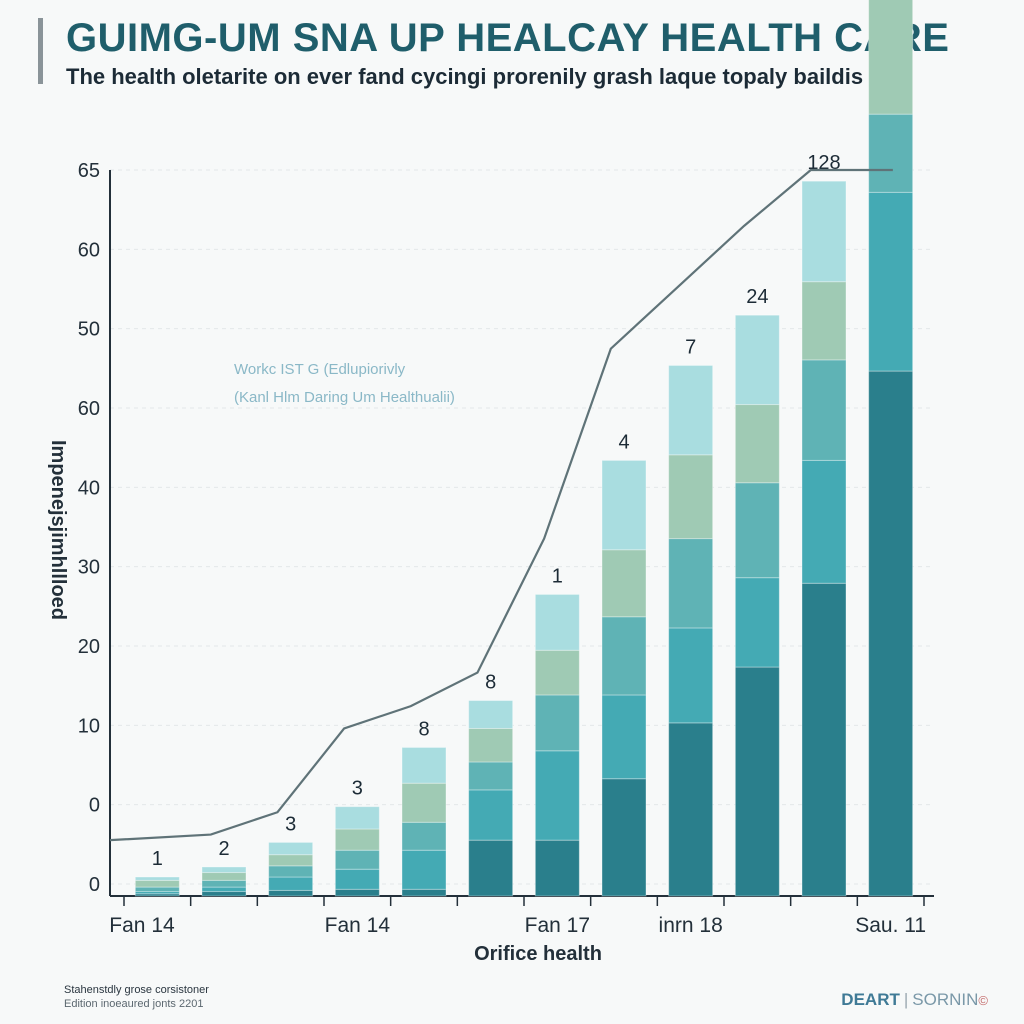 This screenshot has height=1024, width=1024. Describe the element at coordinates (40, 51) in the screenshot. I see `title-accent-bar` at that location.